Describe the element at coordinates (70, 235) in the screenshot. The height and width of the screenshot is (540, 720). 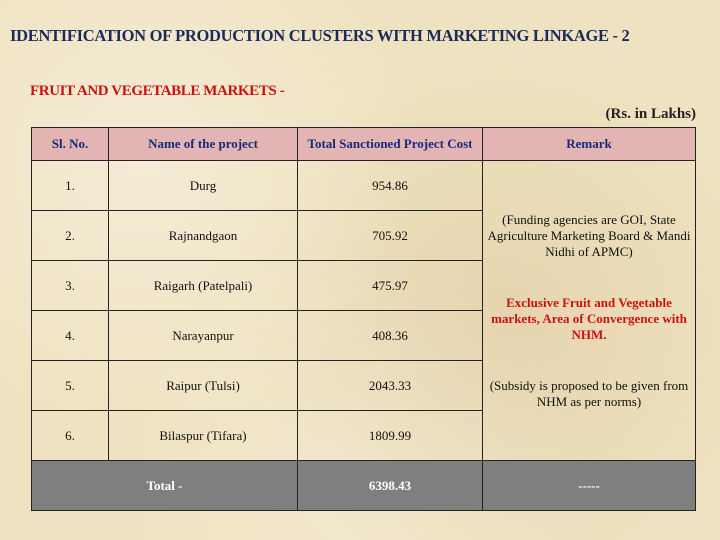
I see `sl-no: 2.` at that location.